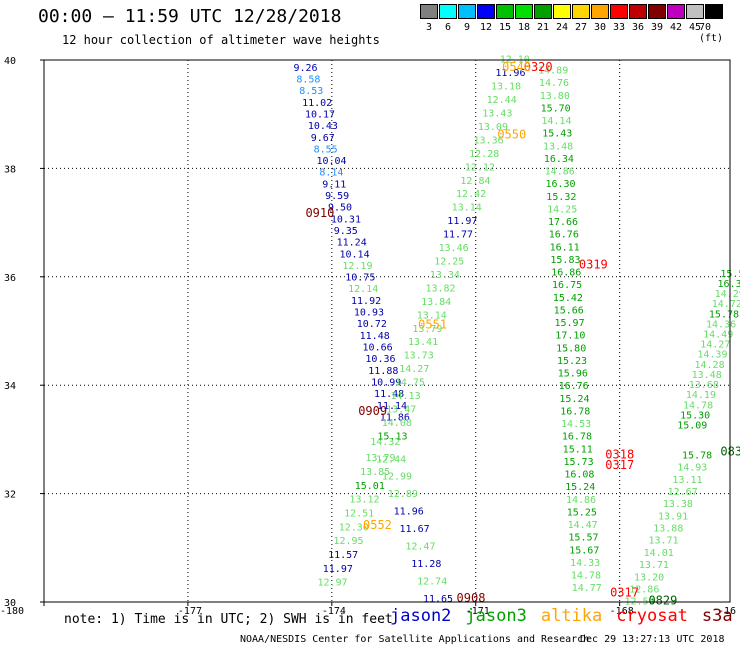 The width and height of the screenshot is (740, 650). I want to click on swh-value: 13.80, so click(555, 96).